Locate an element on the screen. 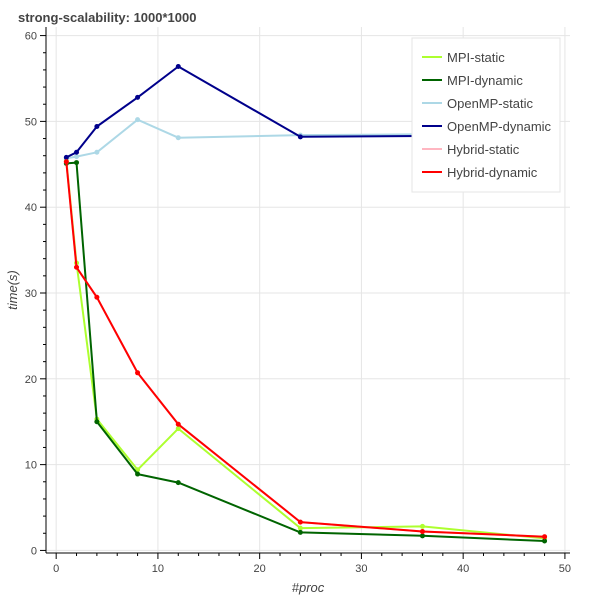 The height and width of the screenshot is (600, 600). legend-label-hybrid-dynamic: Hybrid-dynamic is located at coordinates (492, 172).